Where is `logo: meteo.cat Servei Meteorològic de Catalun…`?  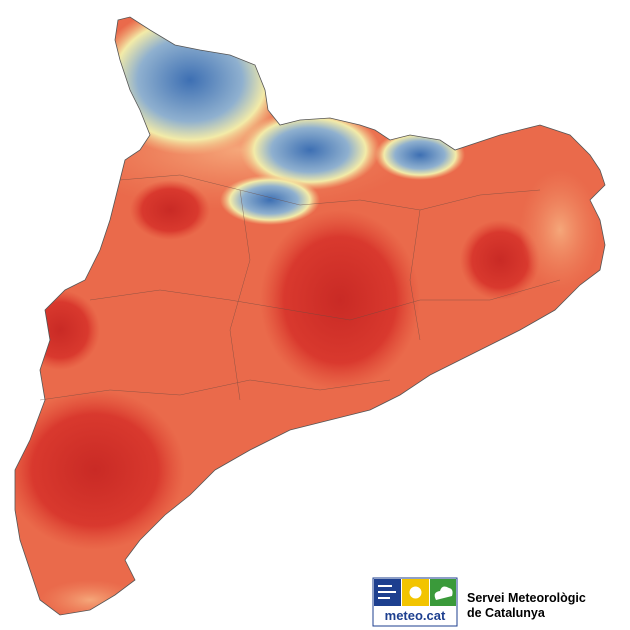 logo: meteo.cat Servei Meteorològic de Catalun… is located at coordinates (479, 602).